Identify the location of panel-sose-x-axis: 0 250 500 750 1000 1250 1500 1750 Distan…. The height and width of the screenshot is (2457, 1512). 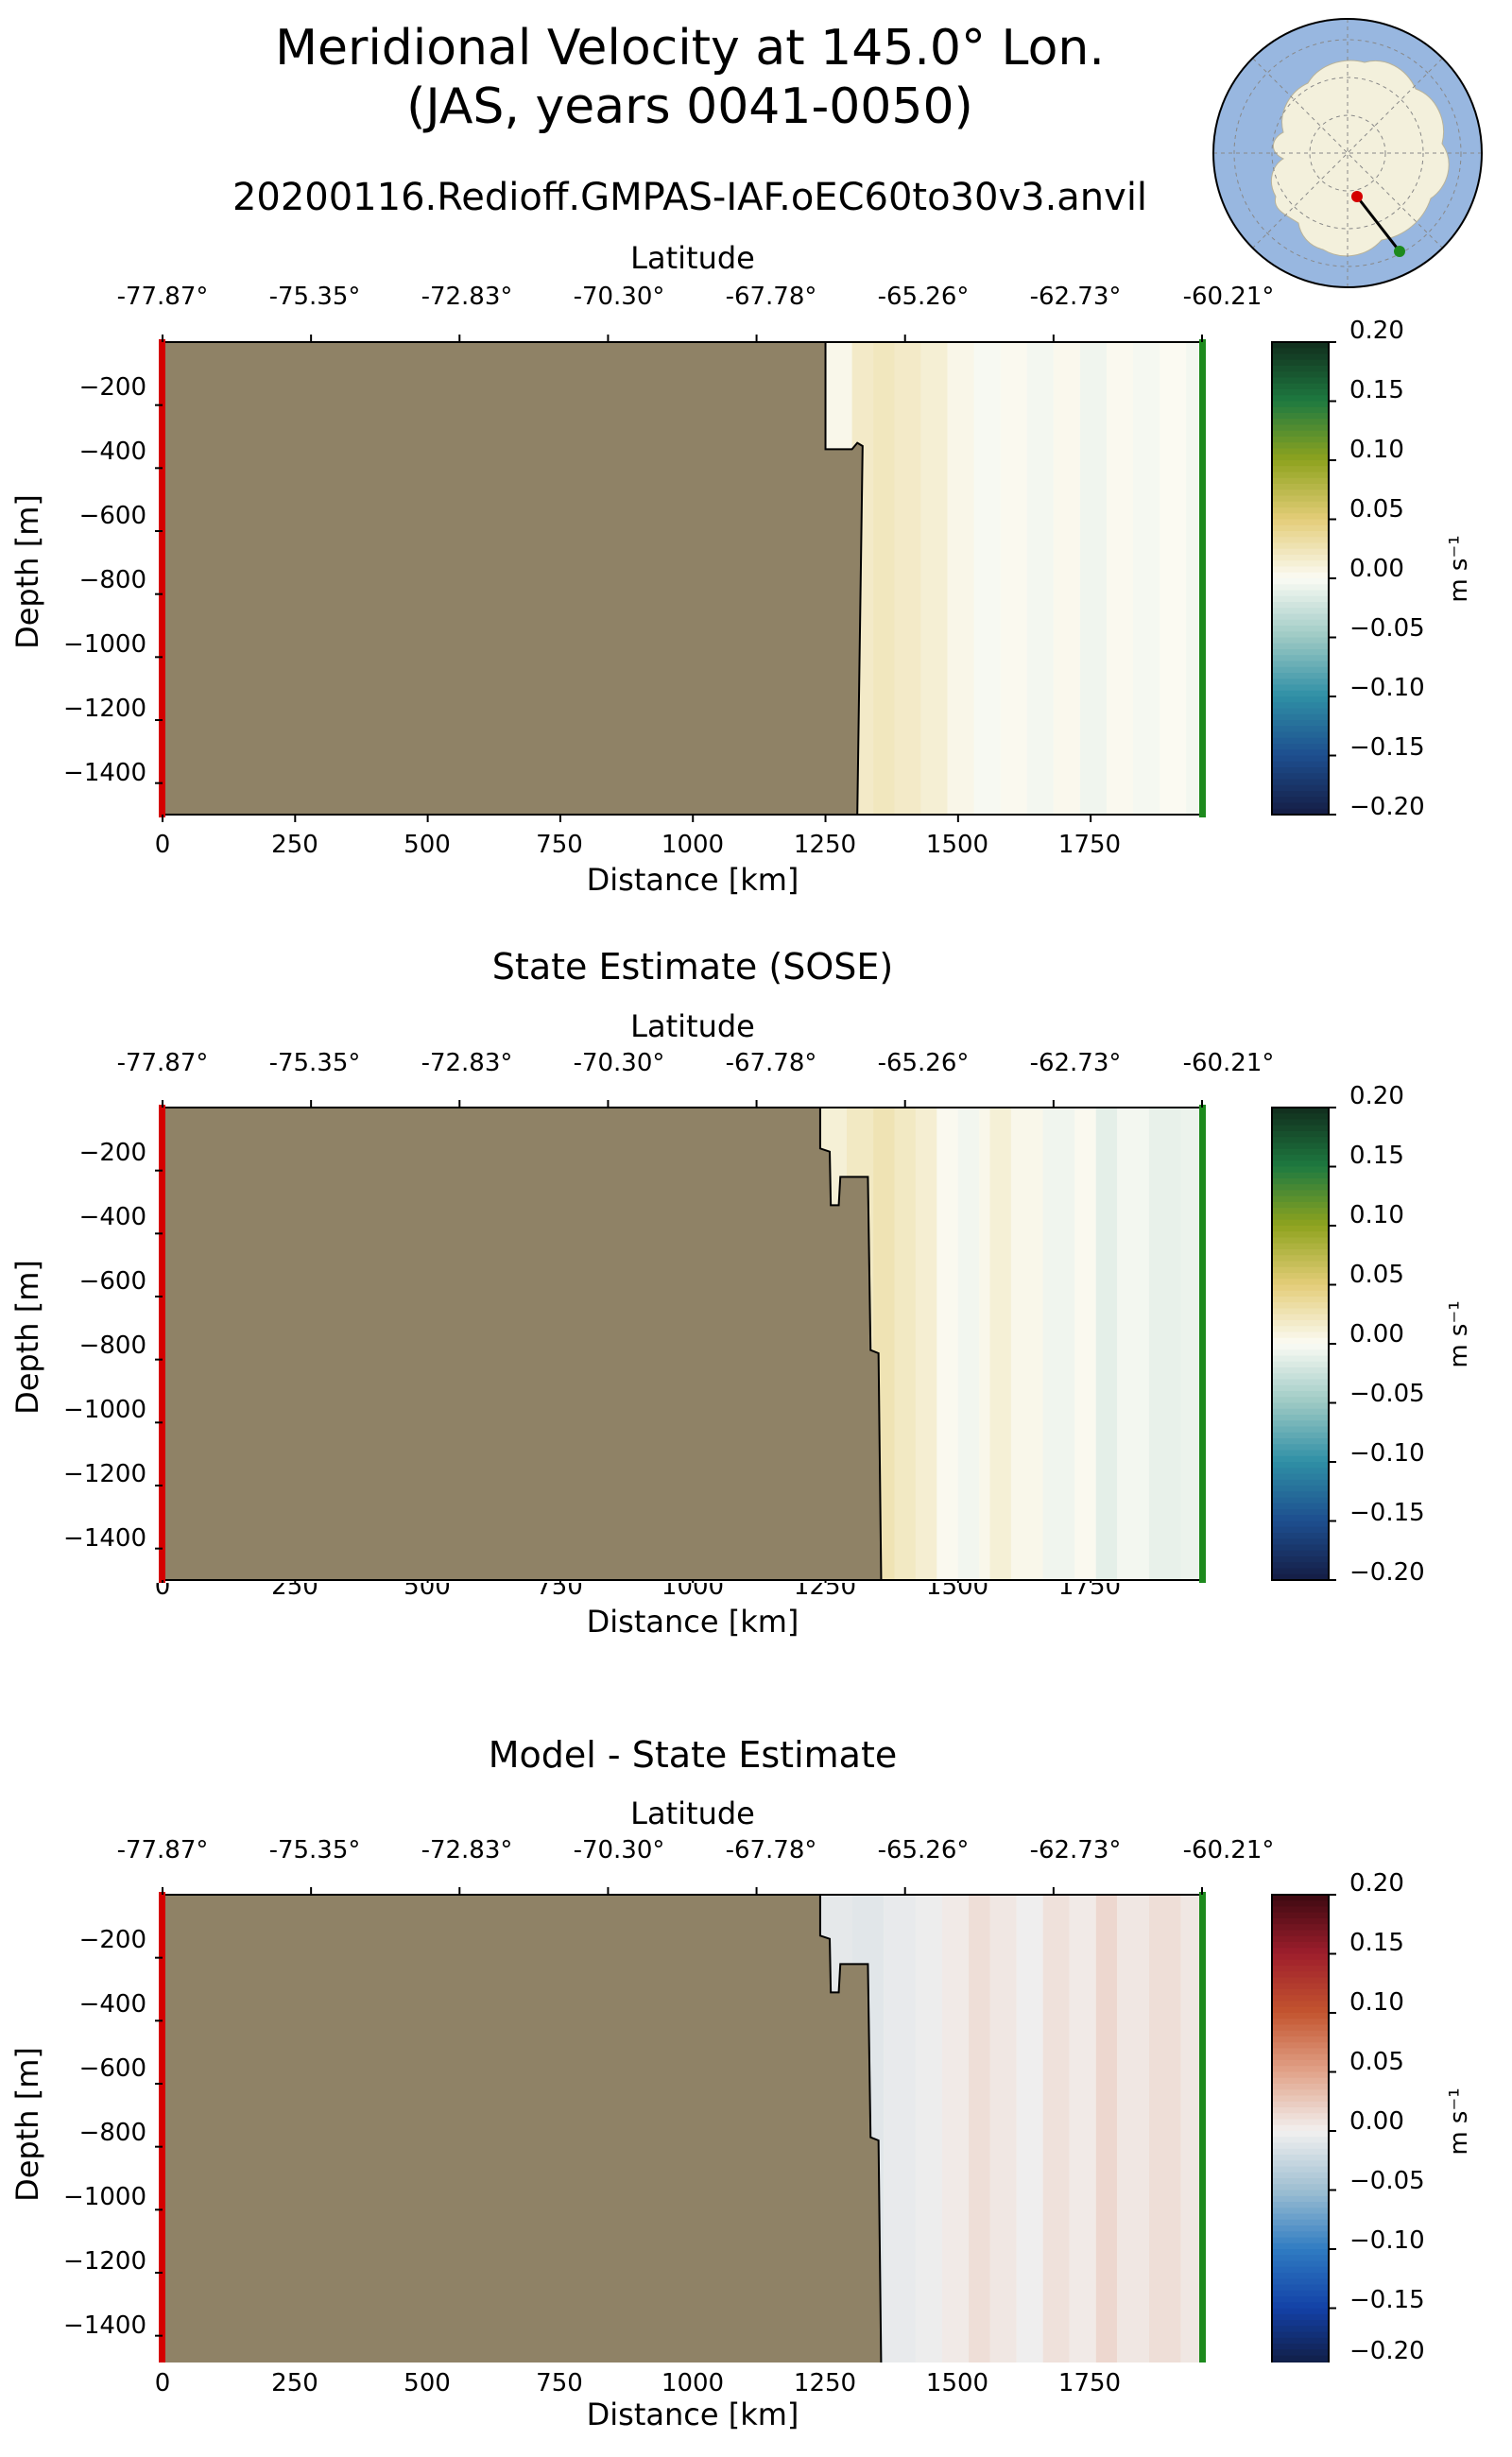
(638, 1611).